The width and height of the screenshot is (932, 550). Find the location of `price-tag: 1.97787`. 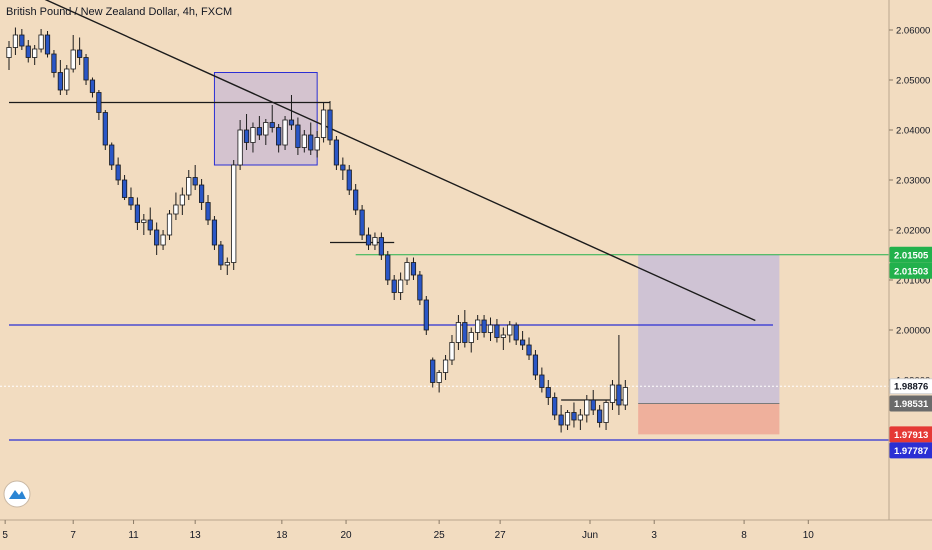

price-tag: 1.97787 is located at coordinates (910, 450).